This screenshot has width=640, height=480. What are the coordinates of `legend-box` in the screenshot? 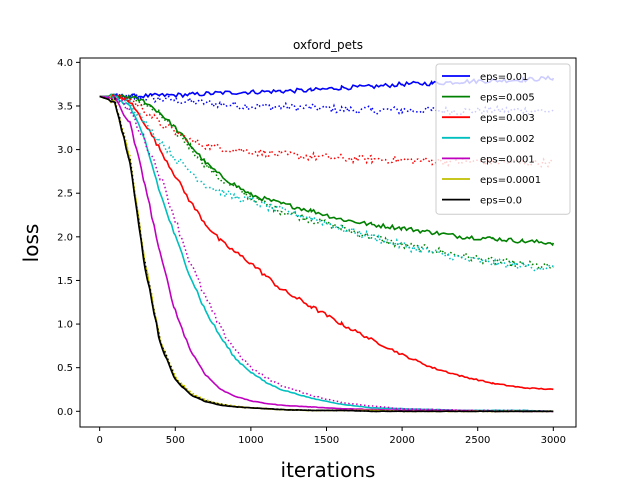 It's located at (503, 139).